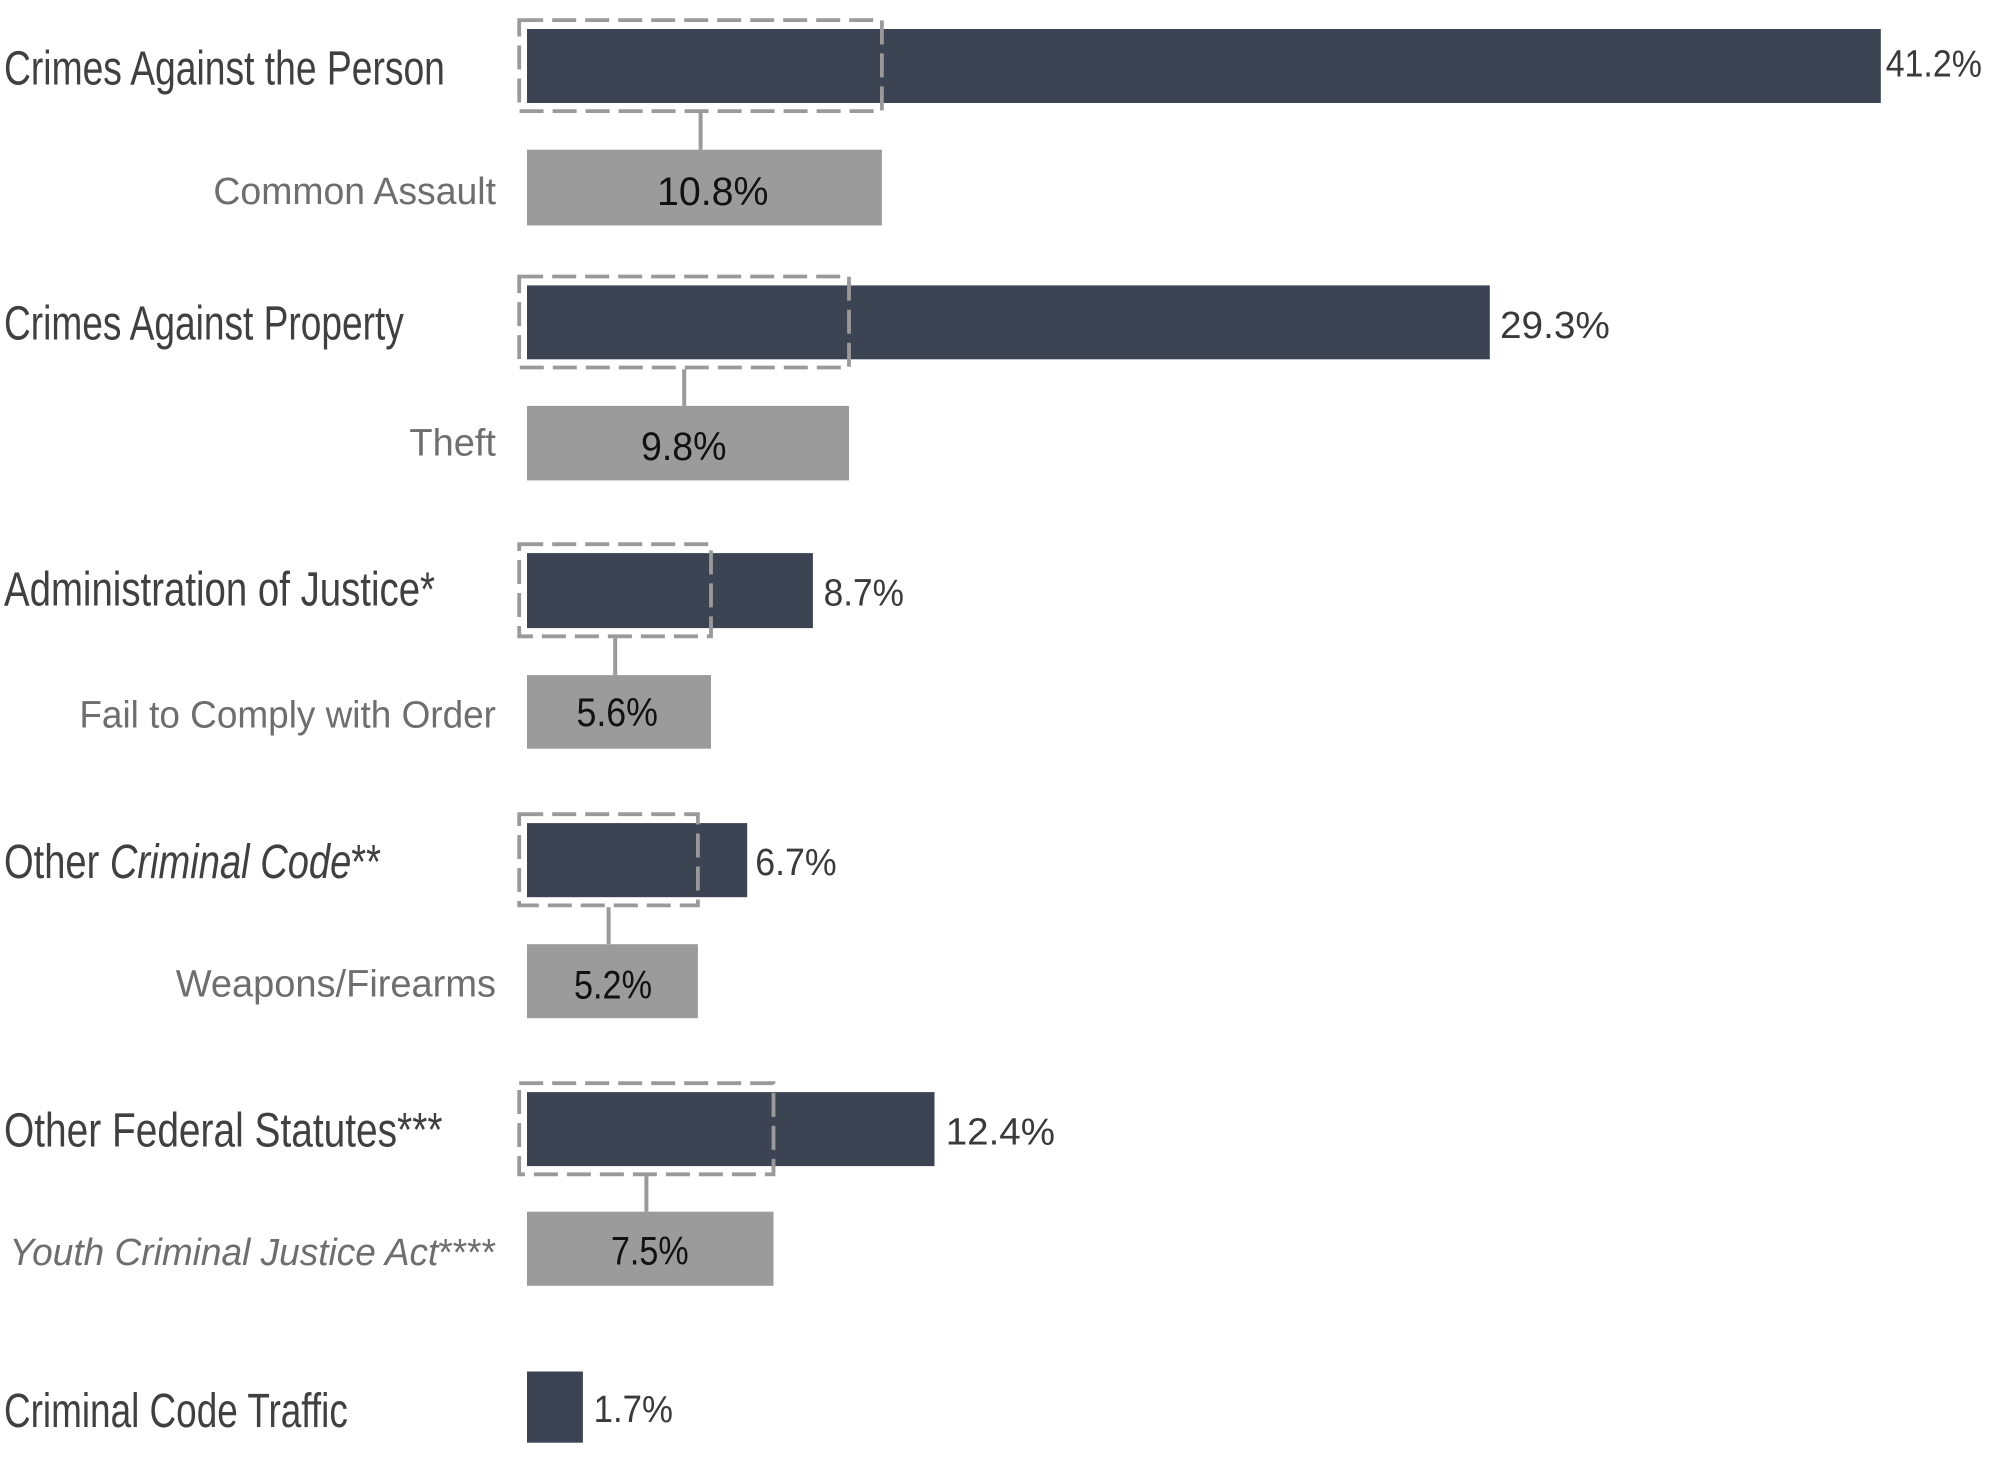 The image size is (2010, 1483). What do you see at coordinates (219, 590) in the screenshot?
I see `svg-text: Administration of Justice*` at bounding box center [219, 590].